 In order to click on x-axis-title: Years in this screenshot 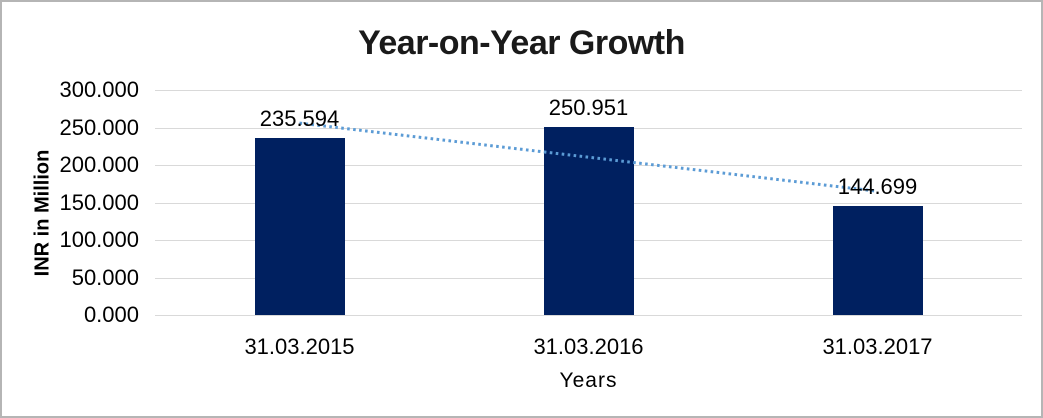, I will do `click(588, 380)`.